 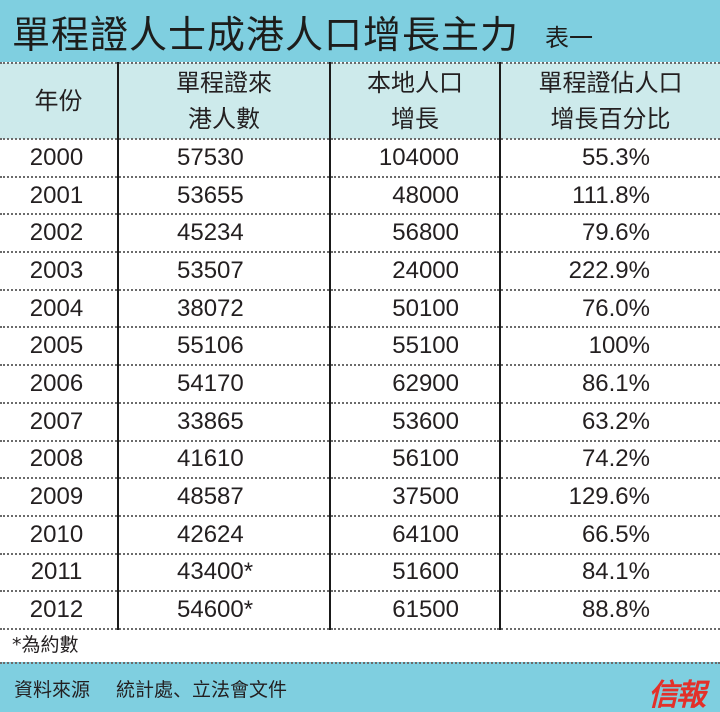 I want to click on source-value: 統計處、立法會文件, so click(x=202, y=689).